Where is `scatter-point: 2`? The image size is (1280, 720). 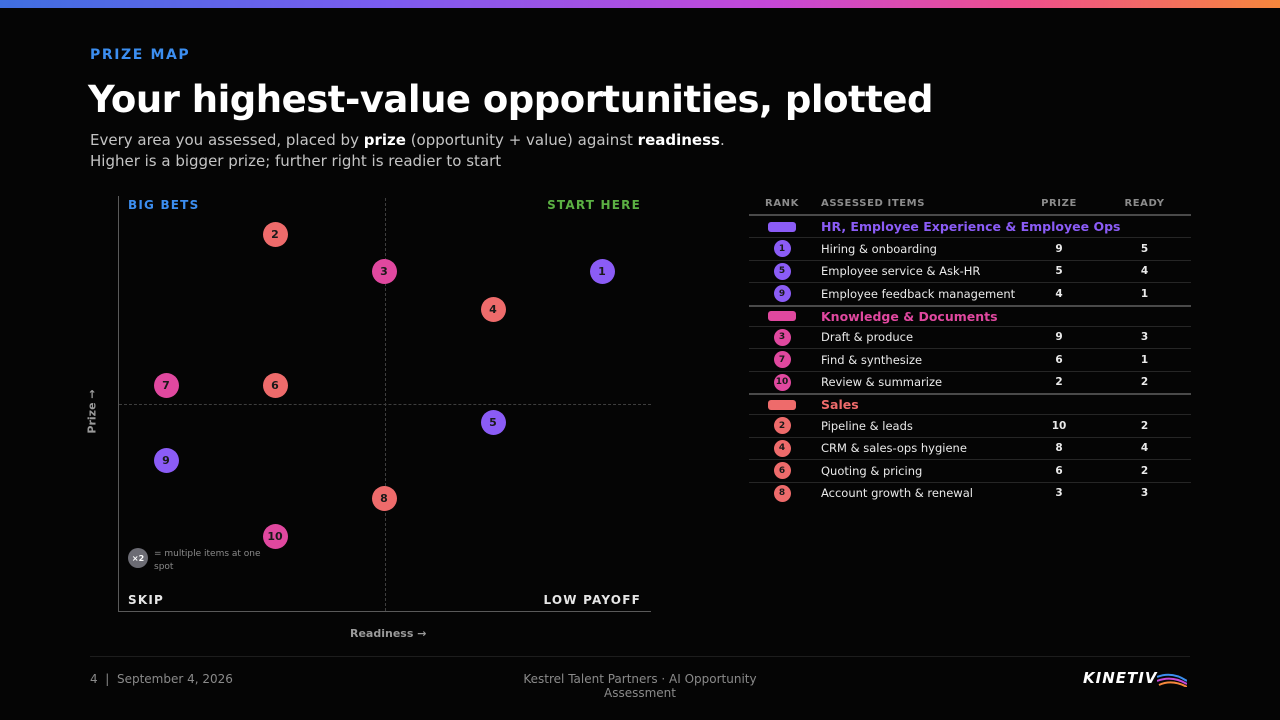 scatter-point: 2 is located at coordinates (275, 234).